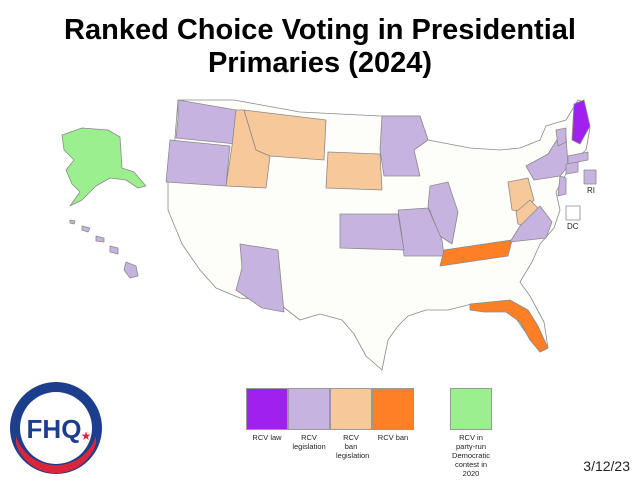 This screenshot has height=480, width=640. I want to click on legend-label-rcv-legislation: RCV legislation, so click(309, 442).